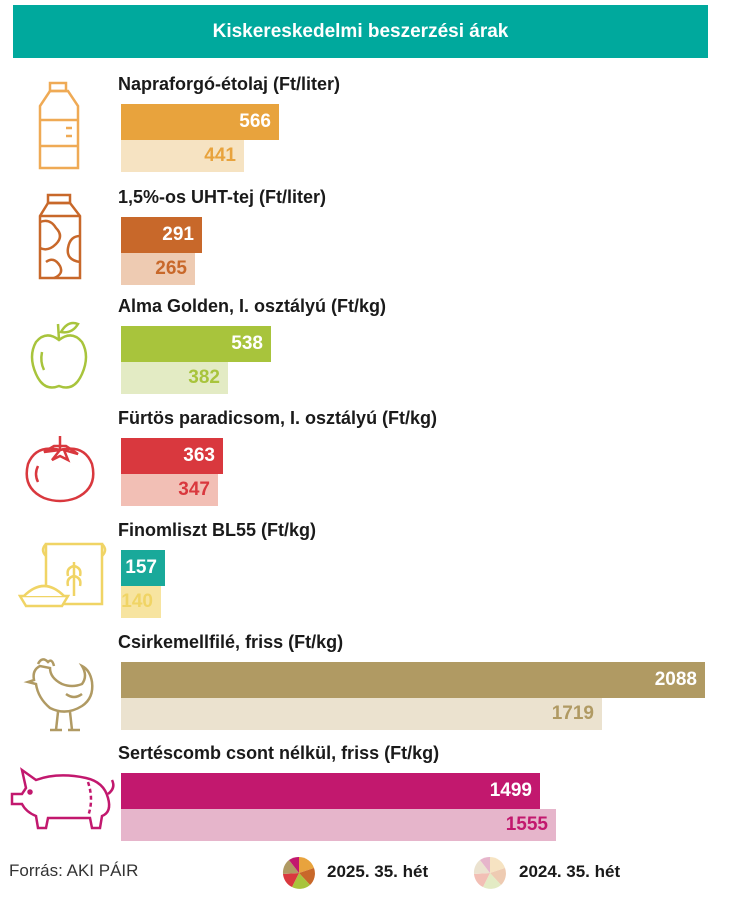 The width and height of the screenshot is (734, 910). I want to click on bar-previous: 382, so click(174, 378).